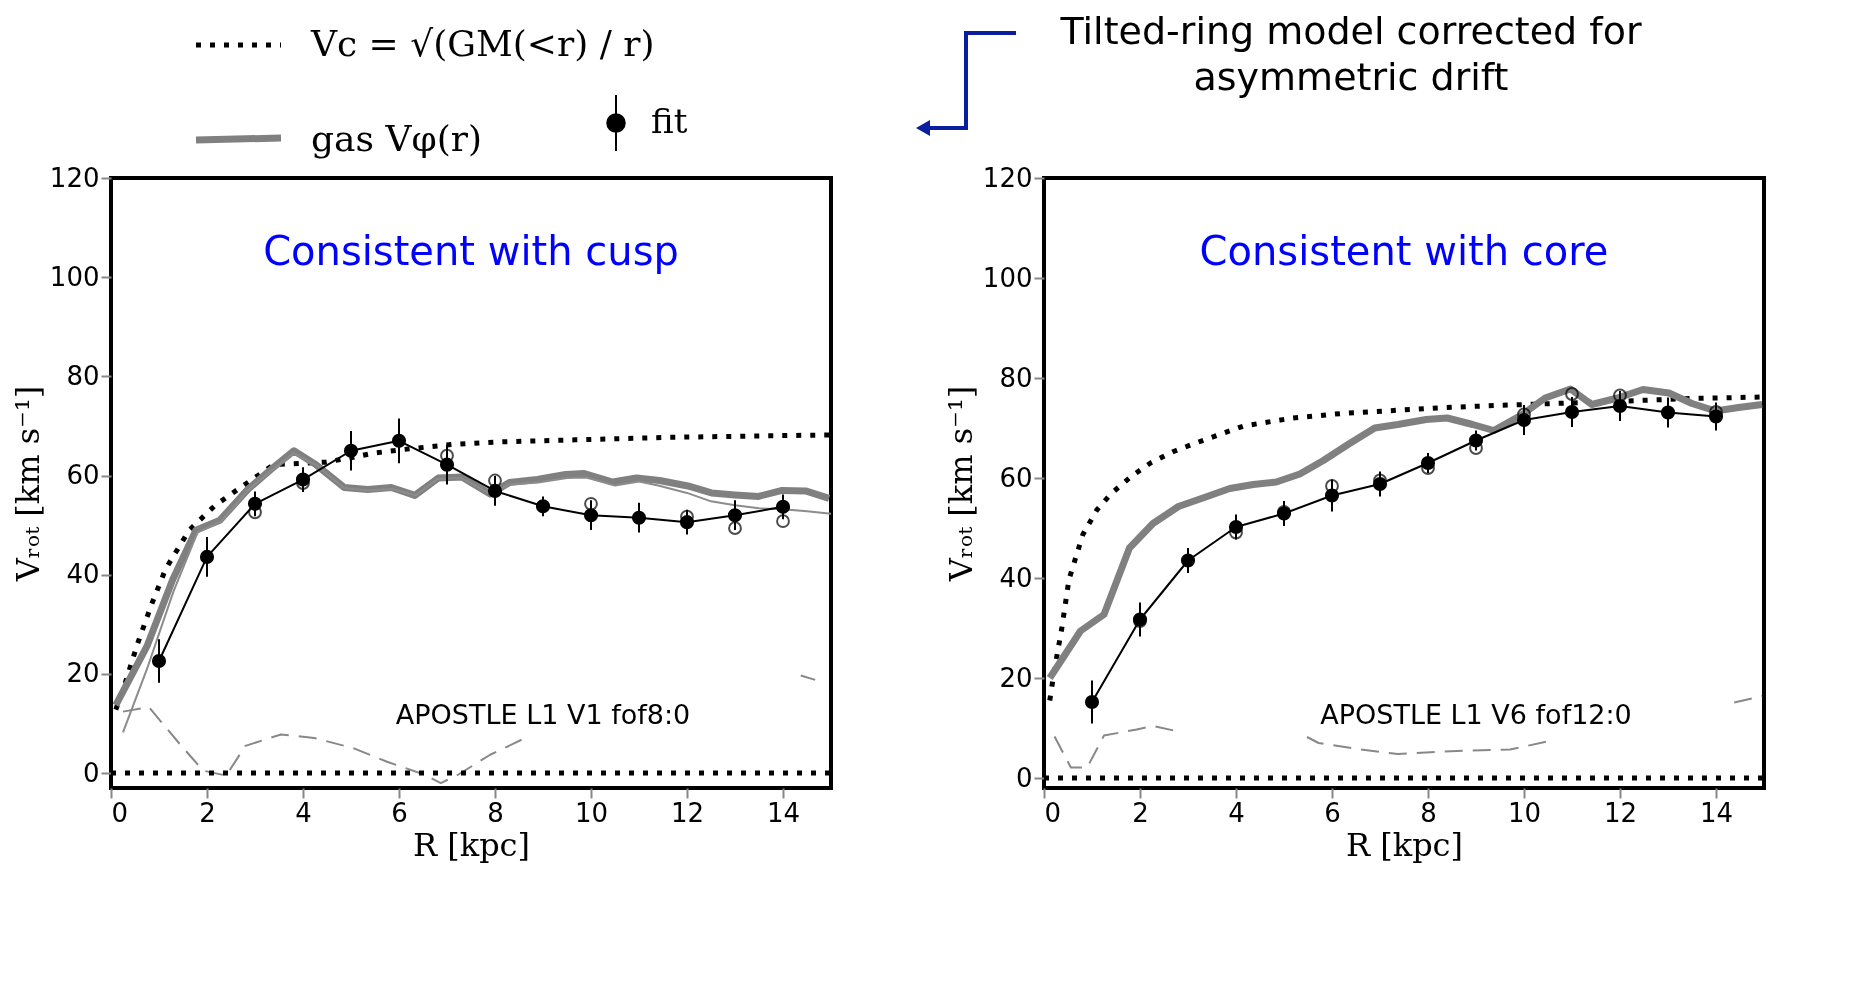 The image size is (1849, 1001). What do you see at coordinates (482, 43) in the screenshot?
I see `legend-label: Vc = √(GM(<r) / r)` at bounding box center [482, 43].